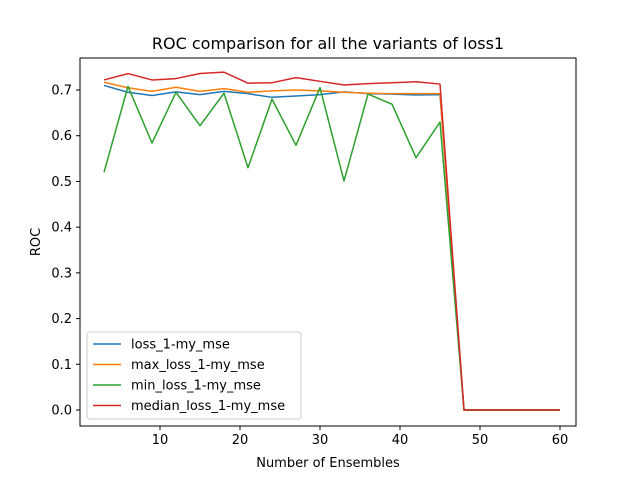 This screenshot has width=640, height=480. What do you see at coordinates (240, 440) in the screenshot?
I see `x-tick-label: 20` at bounding box center [240, 440].